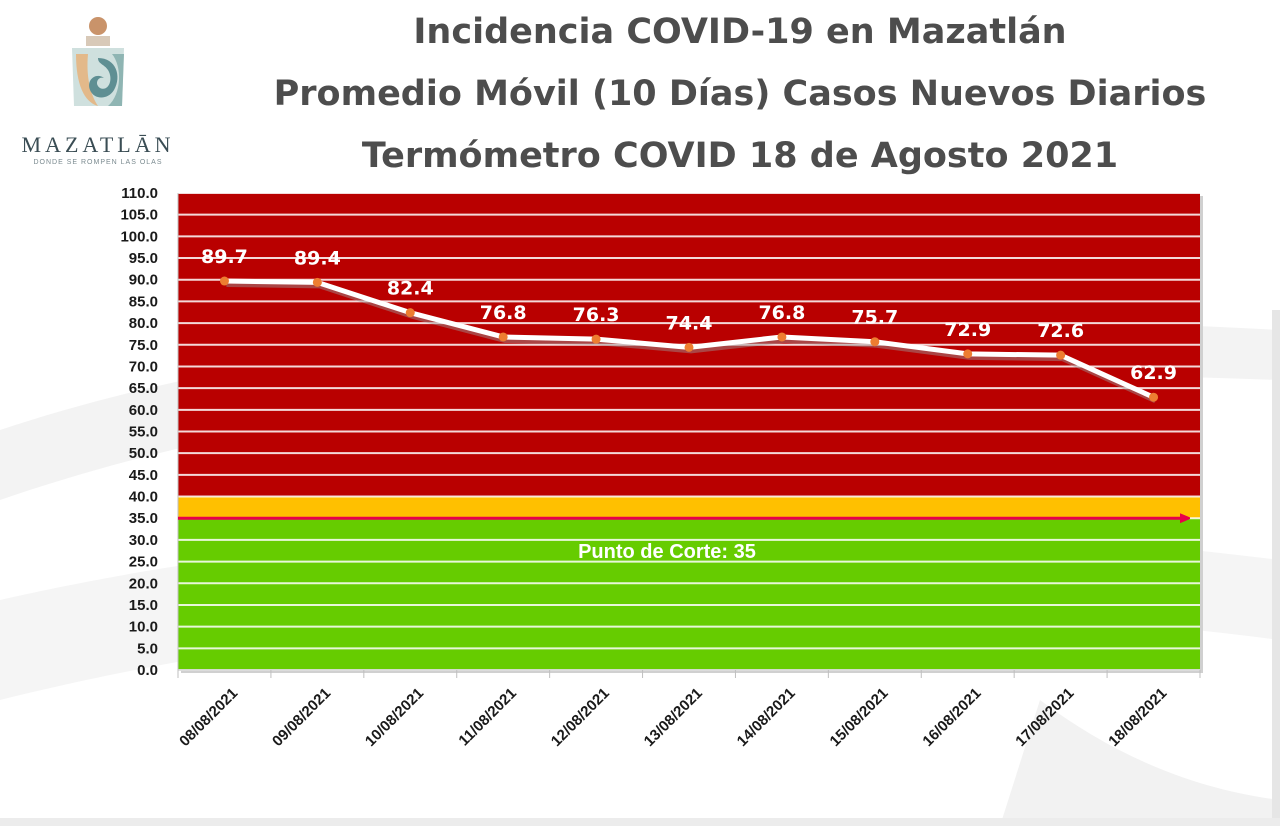 Image resolution: width=1280 pixels, height=826 pixels. What do you see at coordinates (143, 280) in the screenshot?
I see `y-tick-label: 90.0` at bounding box center [143, 280].